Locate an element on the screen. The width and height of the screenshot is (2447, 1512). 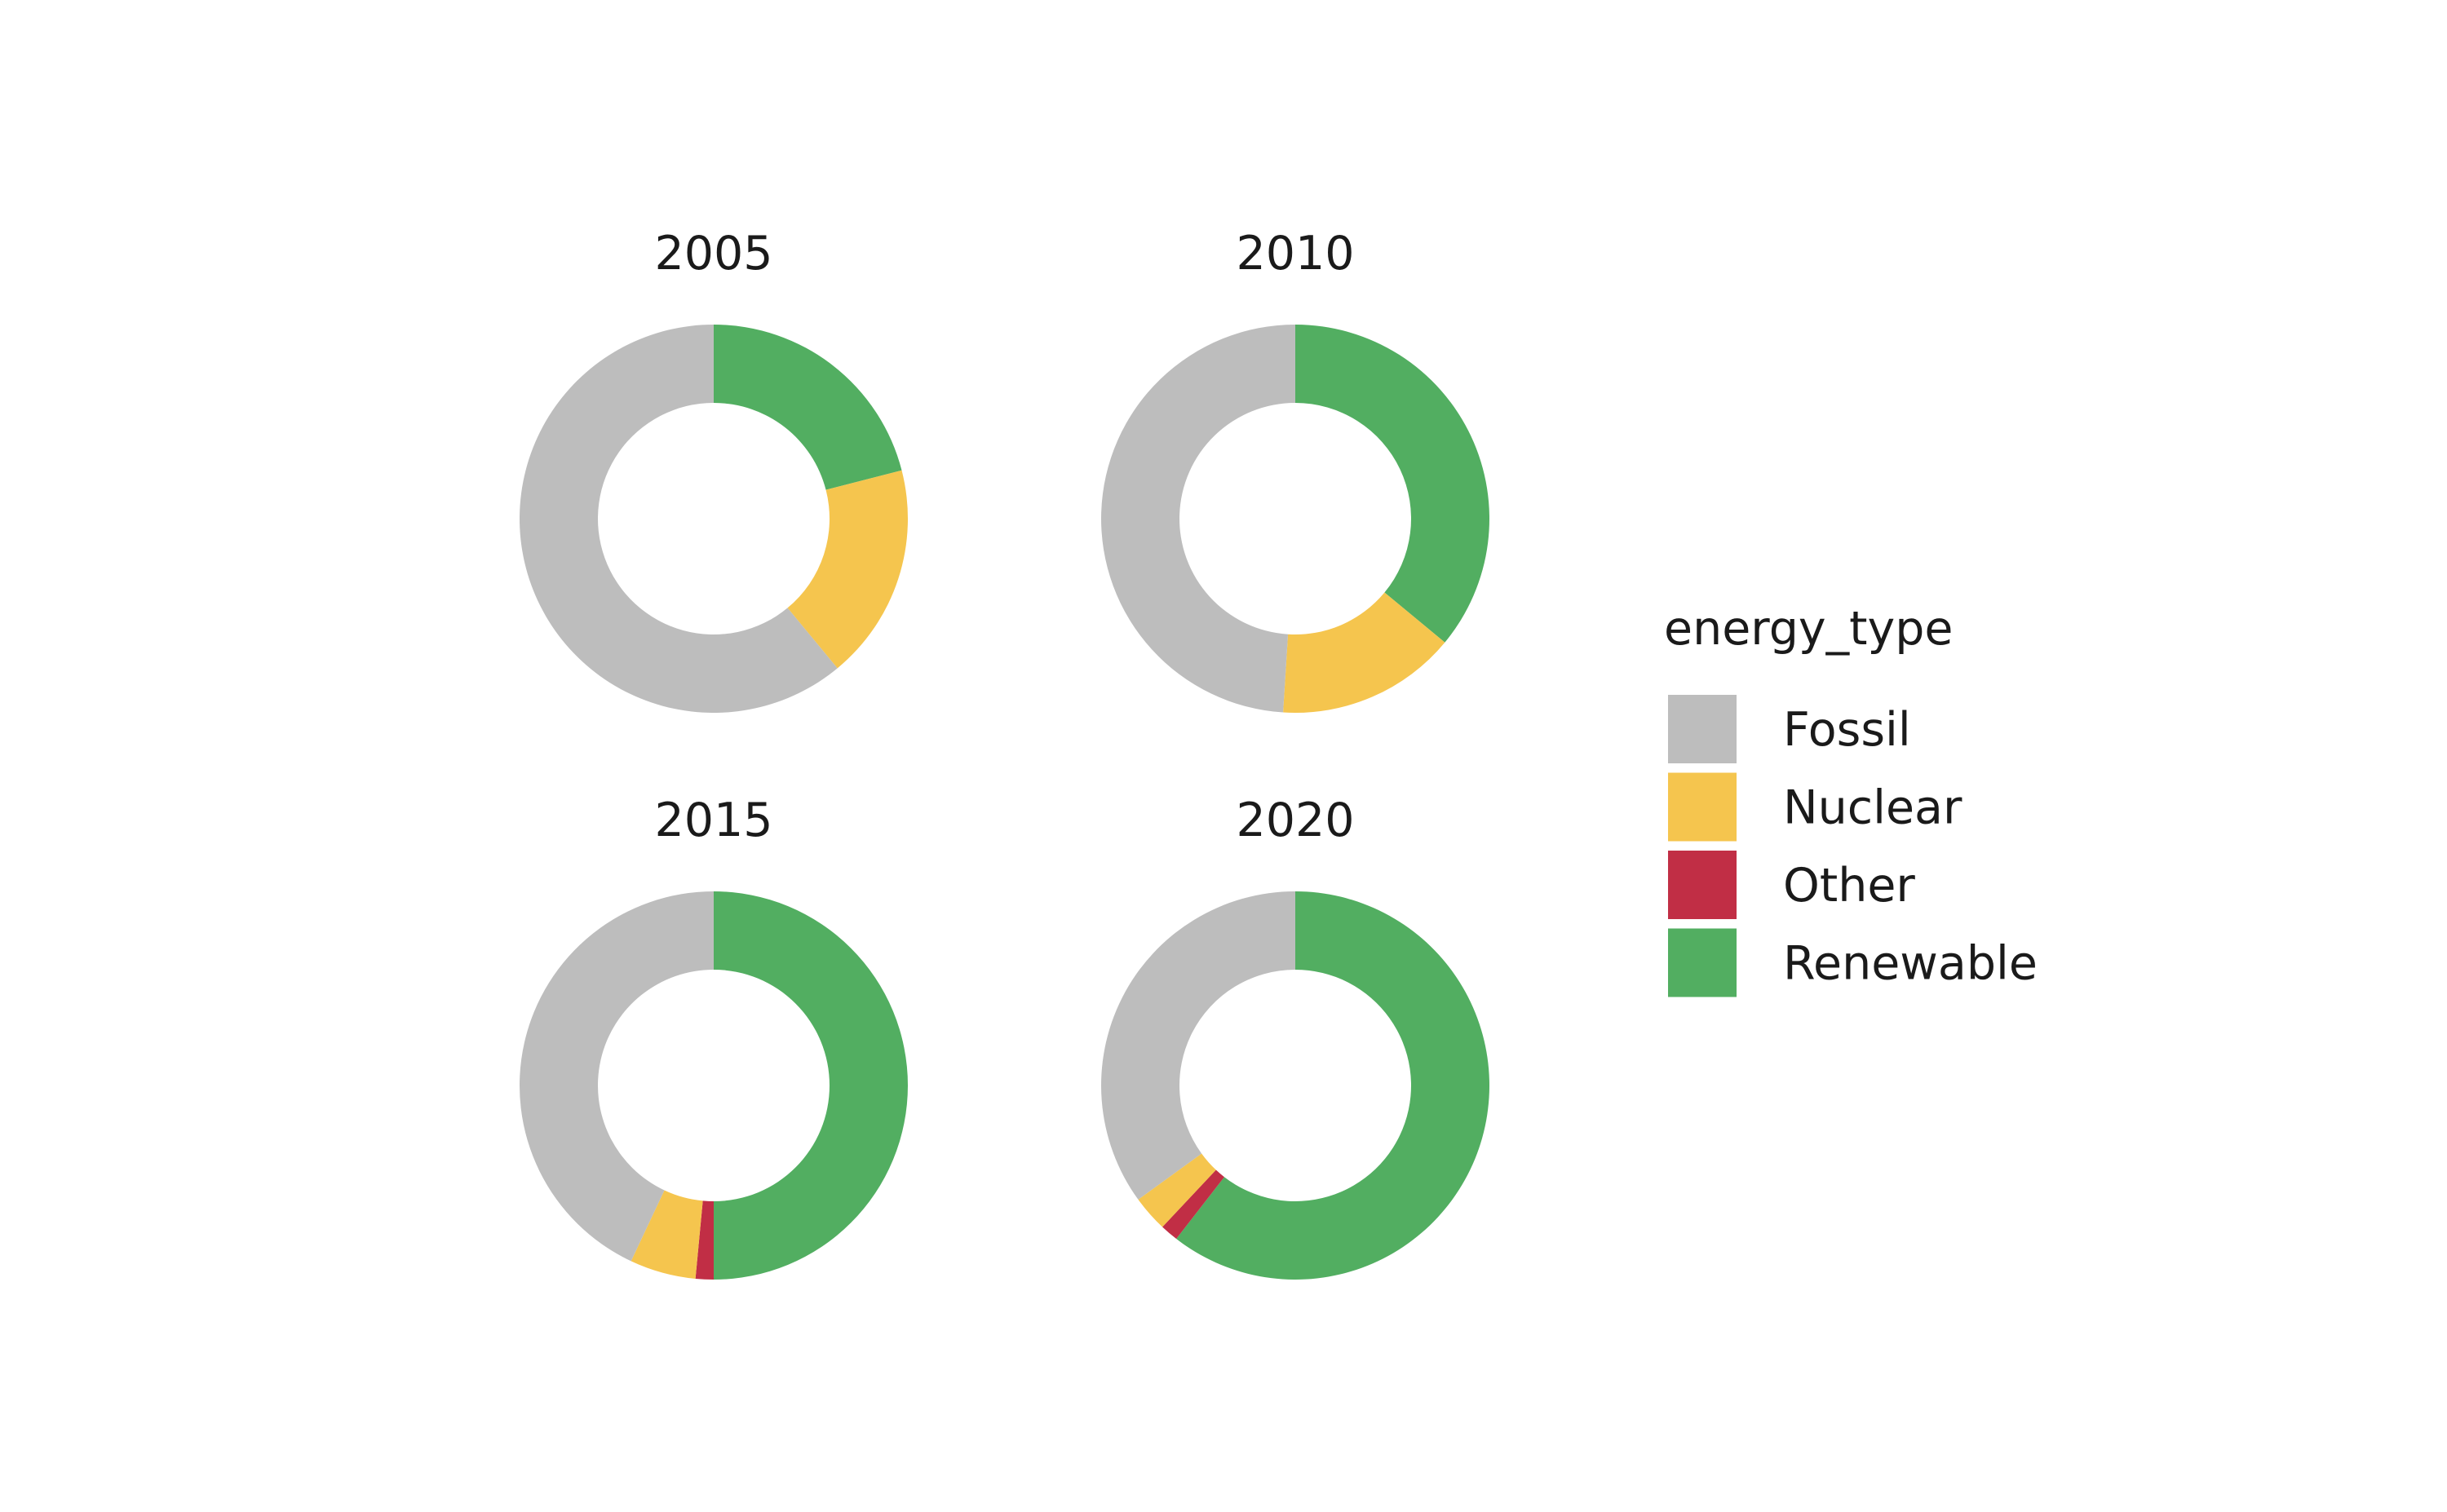
panel-title: 2020 is located at coordinates (1295, 820).